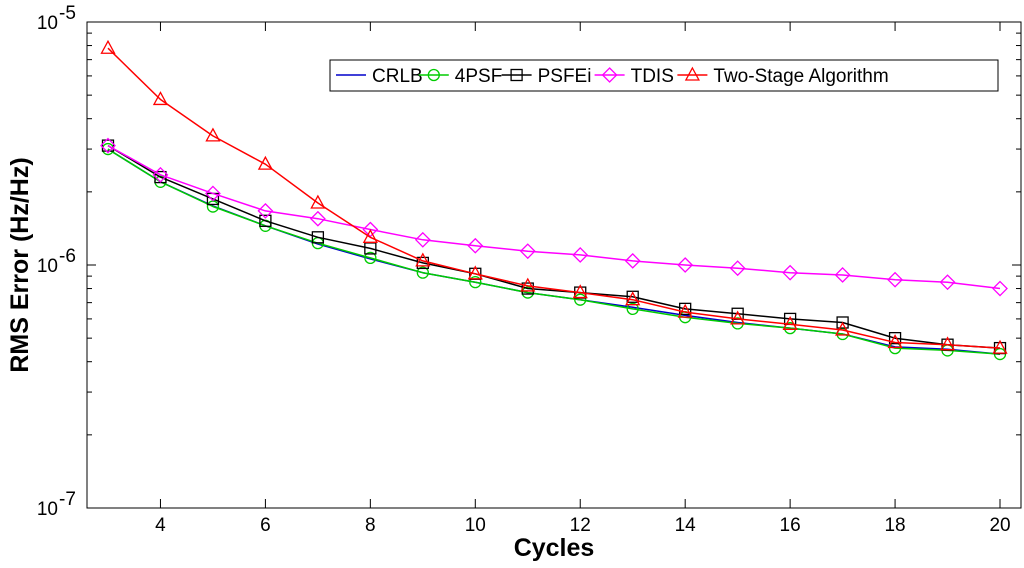 Image resolution: width=1024 pixels, height=568 pixels. What do you see at coordinates (265, 525) in the screenshot?
I see `x-tick-label: 6` at bounding box center [265, 525].